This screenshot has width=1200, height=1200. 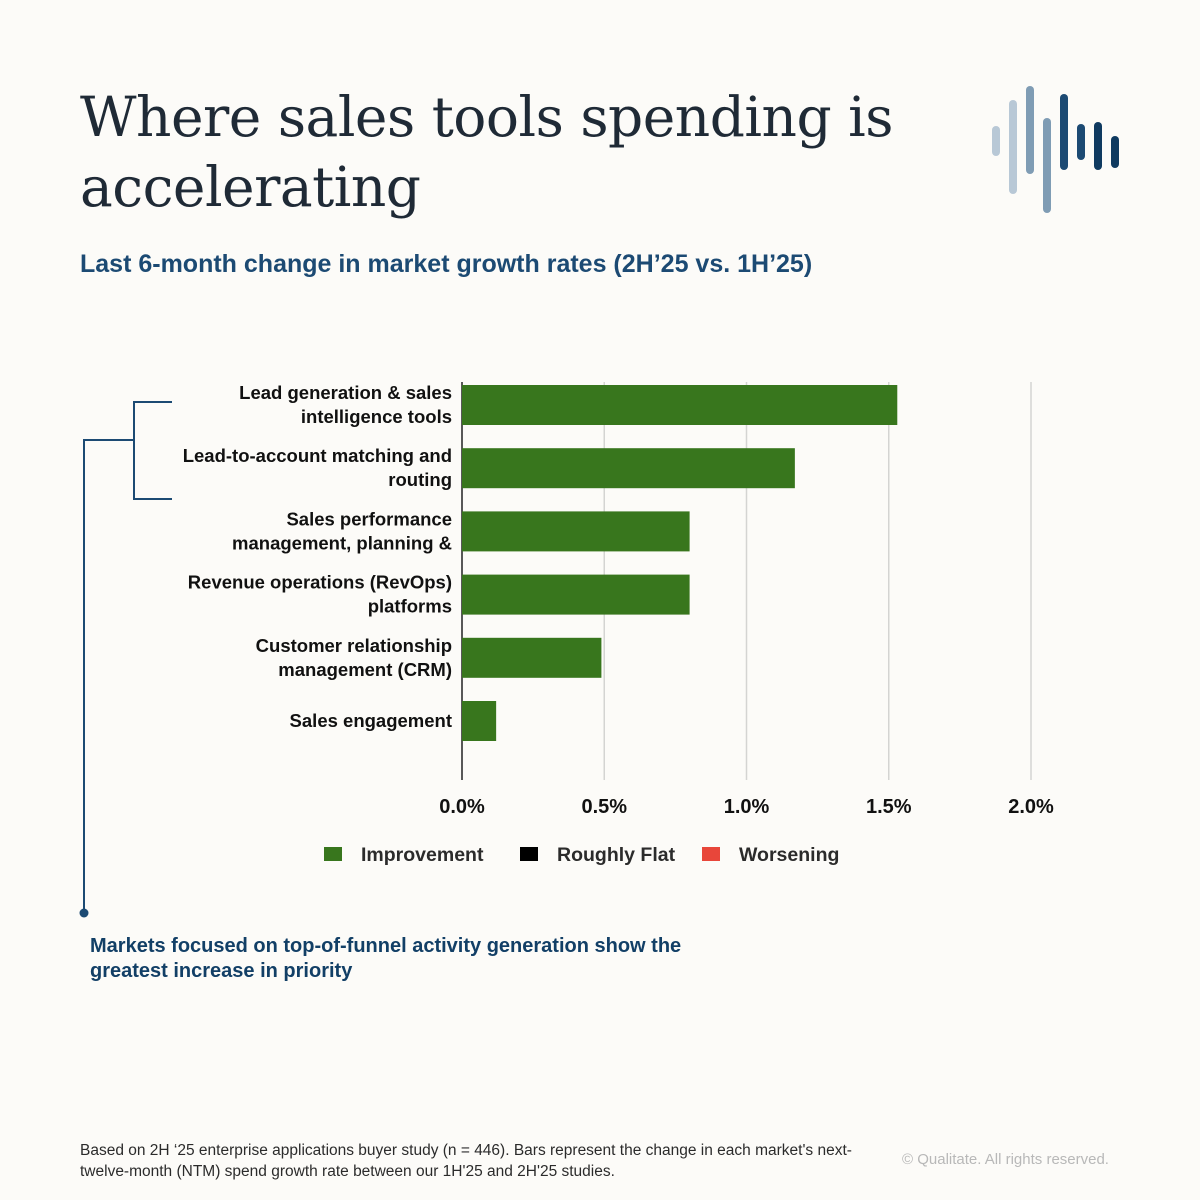 What do you see at coordinates (127, 656) in the screenshot?
I see `callout-bracket` at bounding box center [127, 656].